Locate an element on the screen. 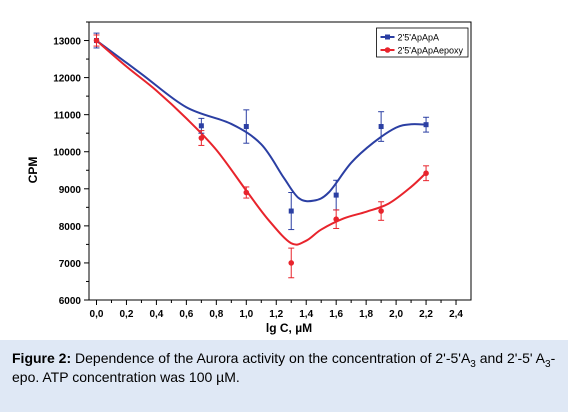  x-tick-label: 0,2 is located at coordinates (126, 314).